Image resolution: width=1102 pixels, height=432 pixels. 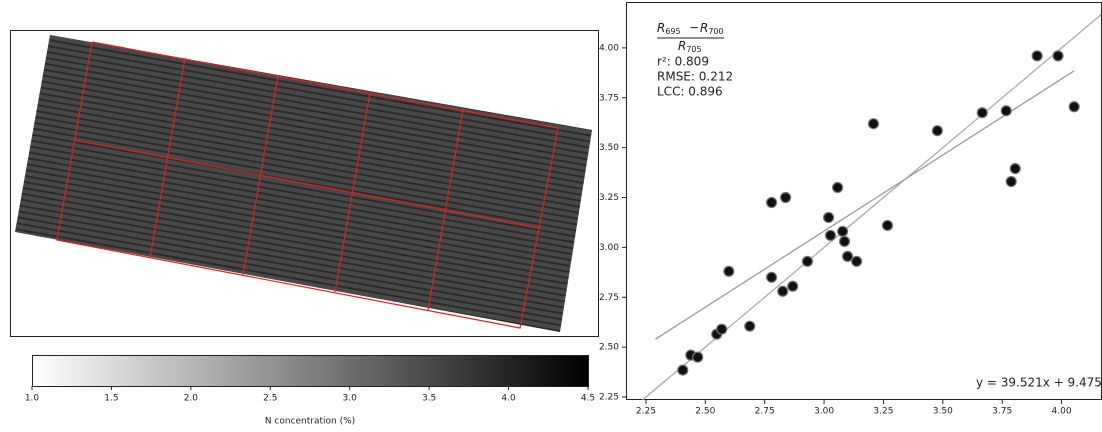 I want to click on y-tick-label: 4.00, so click(x=609, y=48).